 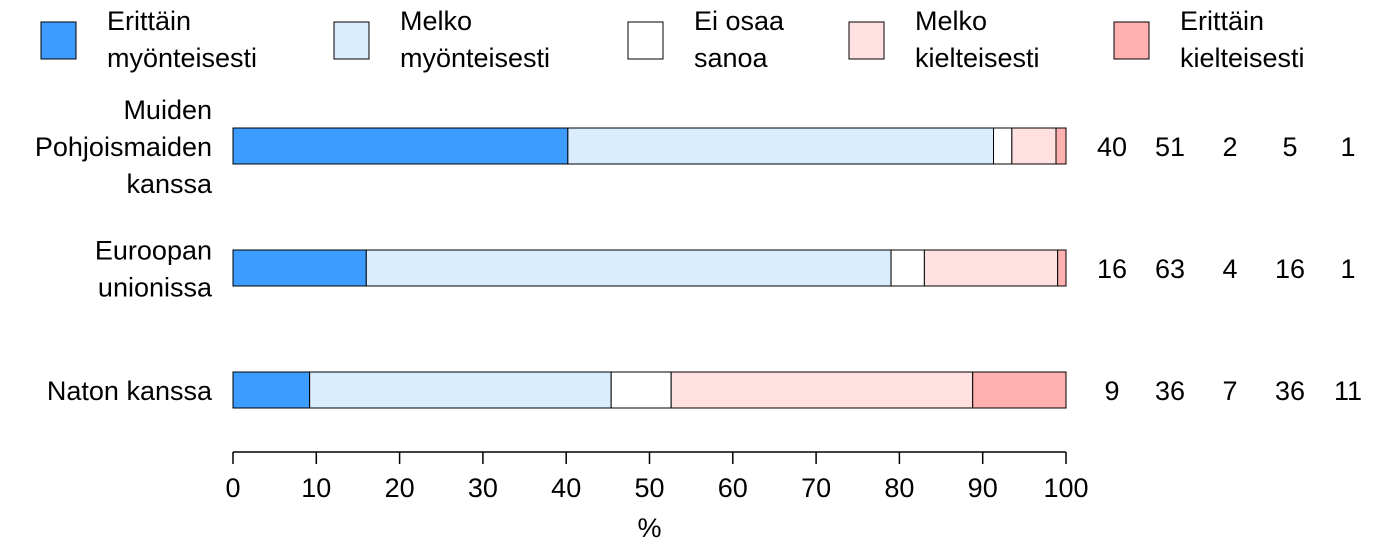 I want to click on value-label-2-1: 16, so click(x=1112, y=269).